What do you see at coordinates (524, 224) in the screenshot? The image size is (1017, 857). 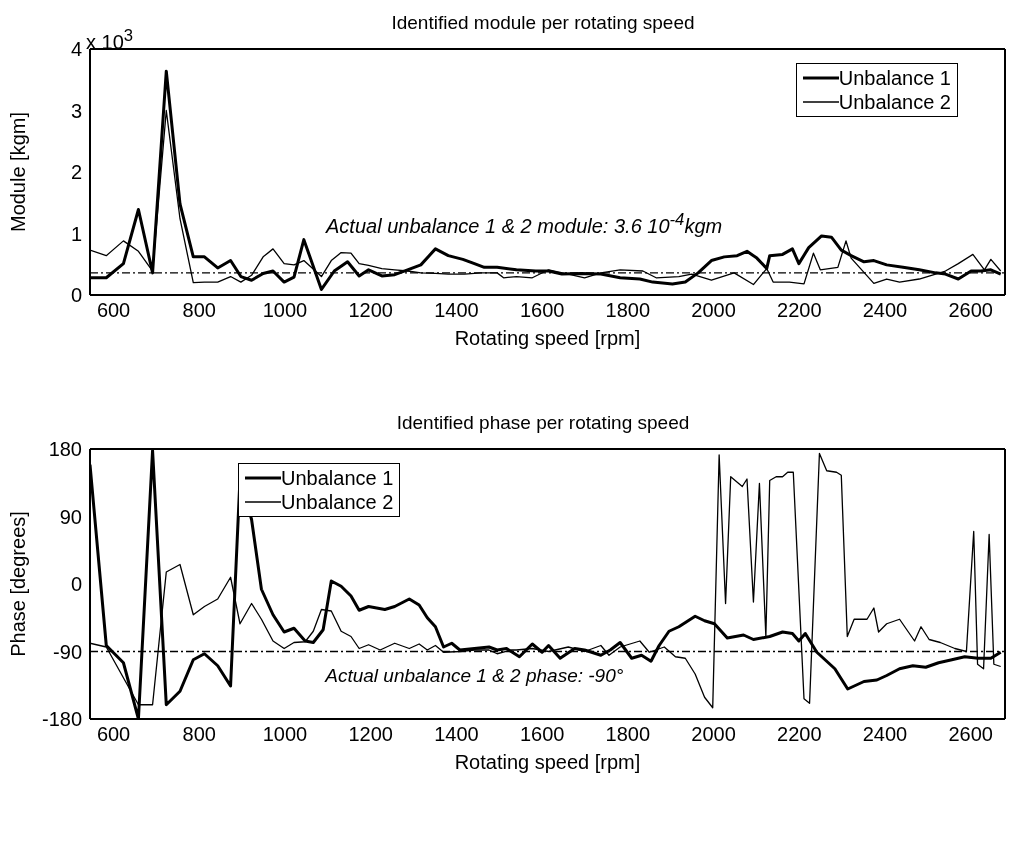 I see `annotation: Actual unbalance 1 & 2 module: 3.6 10$^{-4}$kgm` at bounding box center [524, 224].